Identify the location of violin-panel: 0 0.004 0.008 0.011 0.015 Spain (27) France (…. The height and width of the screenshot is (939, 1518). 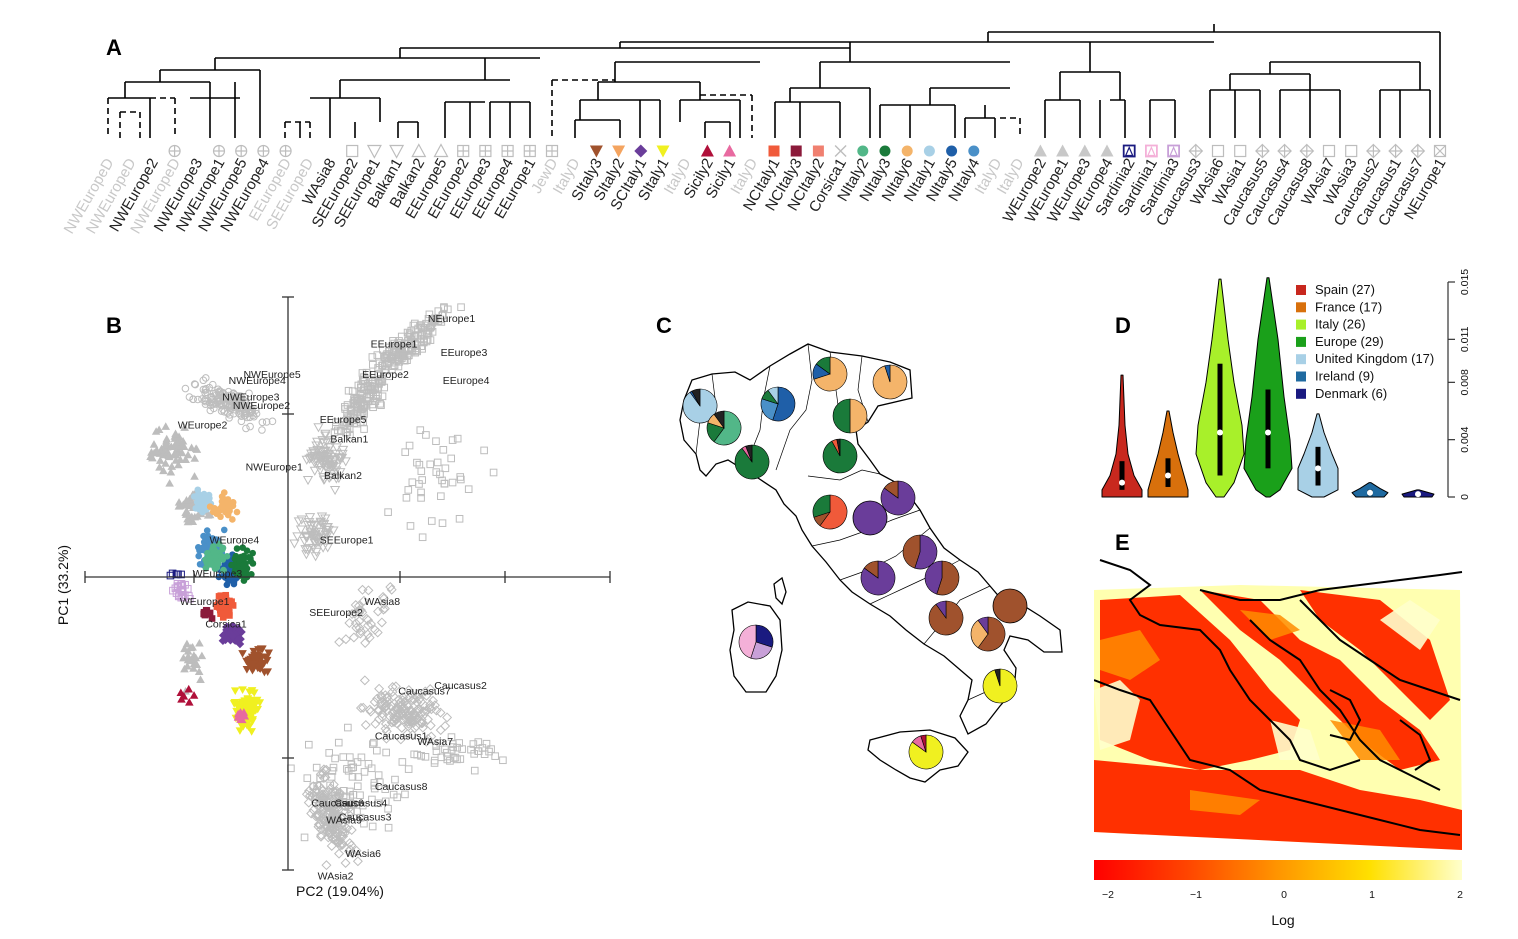
(1286, 384).